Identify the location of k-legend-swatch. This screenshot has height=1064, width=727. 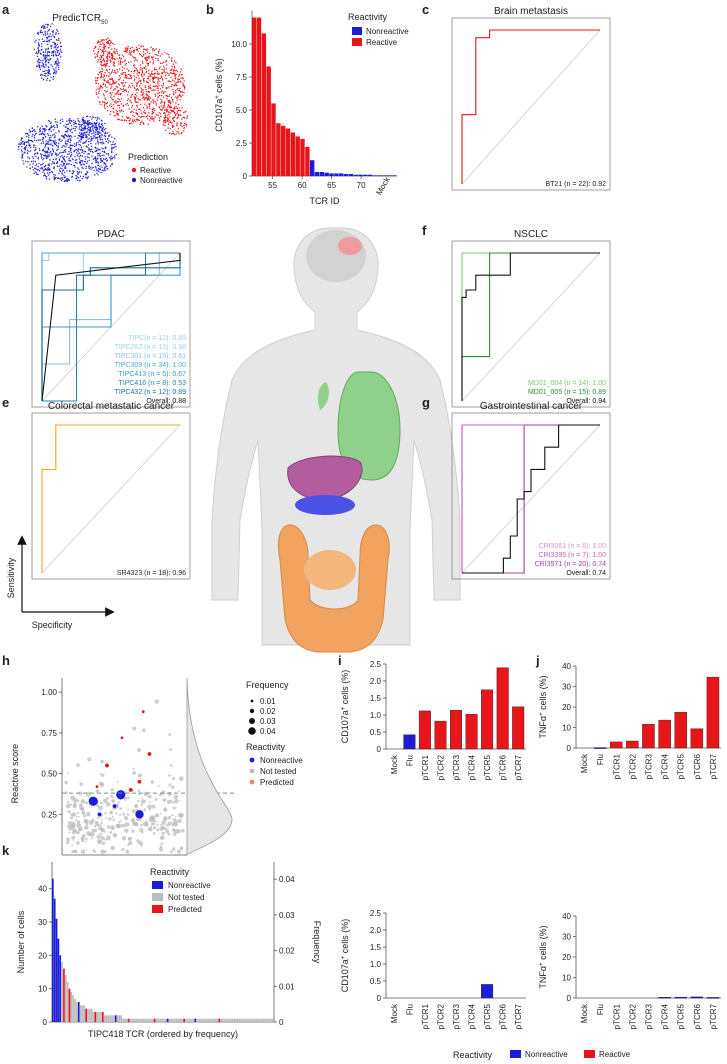
(157, 885).